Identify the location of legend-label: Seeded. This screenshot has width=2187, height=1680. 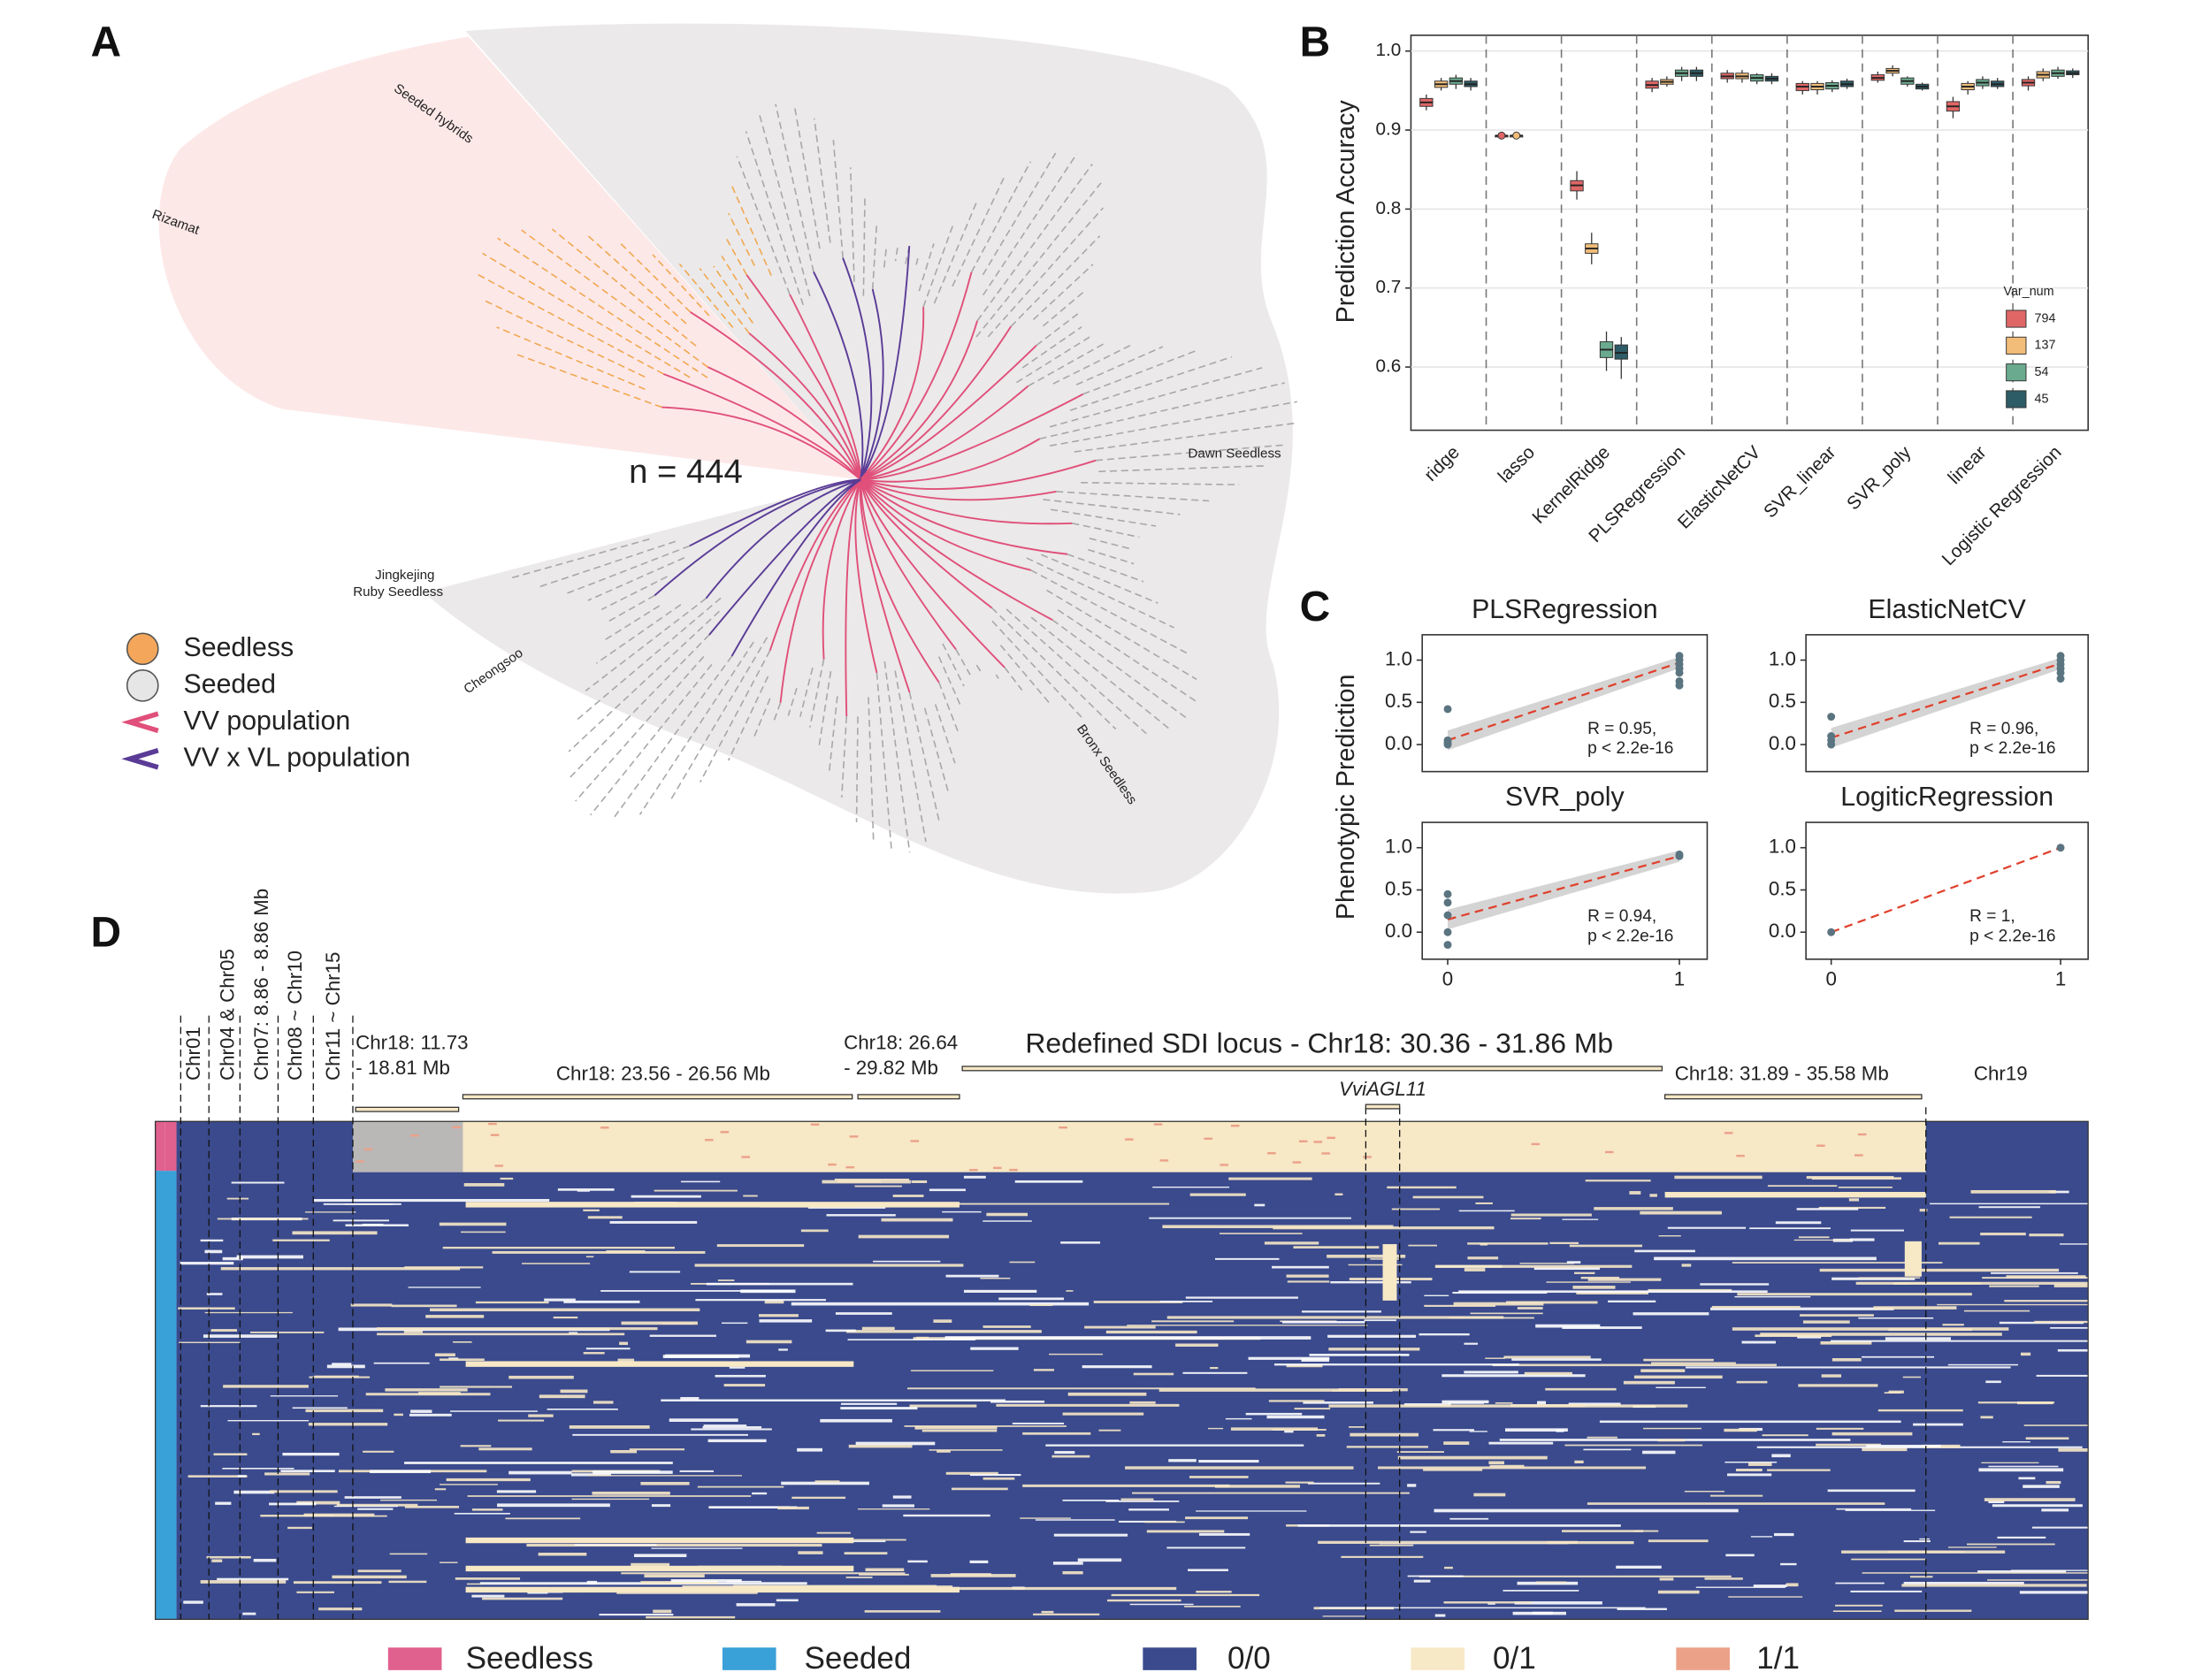
(230, 684).